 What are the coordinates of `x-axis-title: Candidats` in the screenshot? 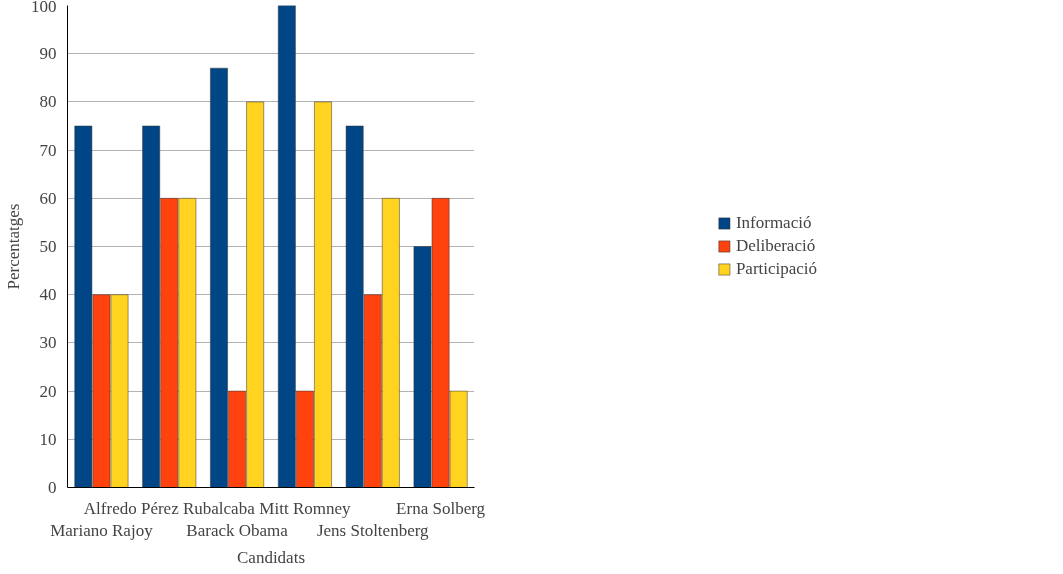 It's located at (271, 558).